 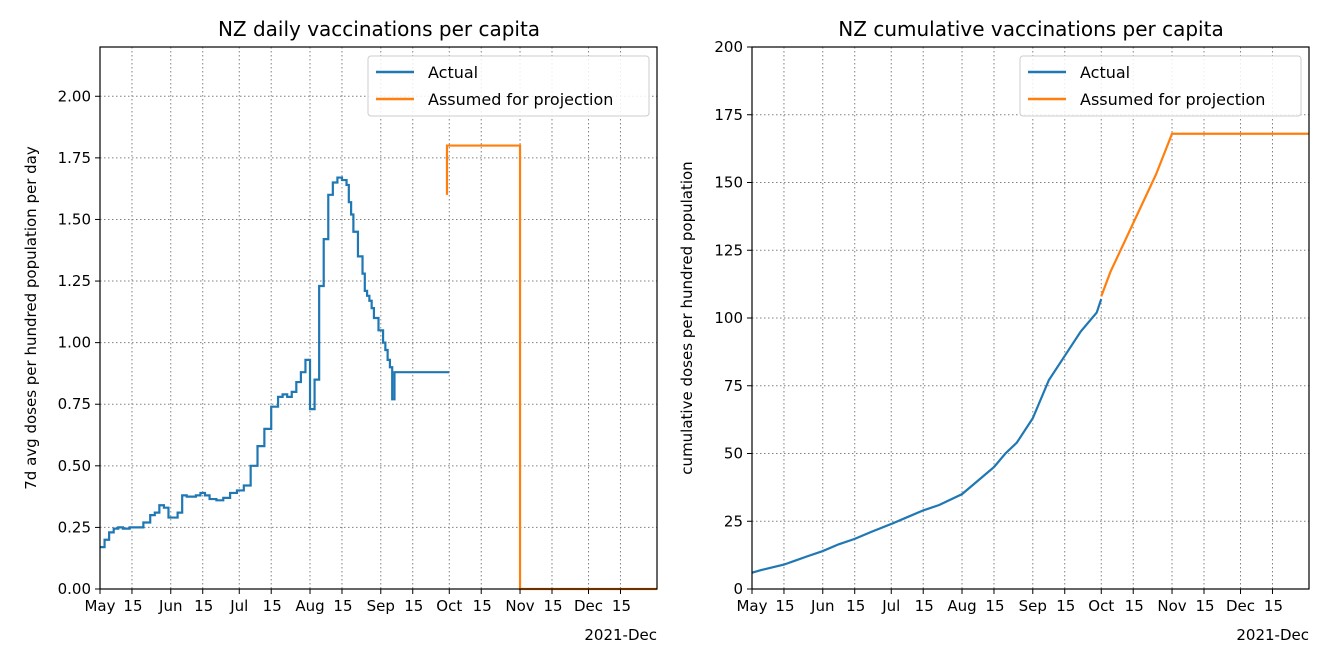 I want to click on y-tick-label: 50, so click(x=733, y=454).